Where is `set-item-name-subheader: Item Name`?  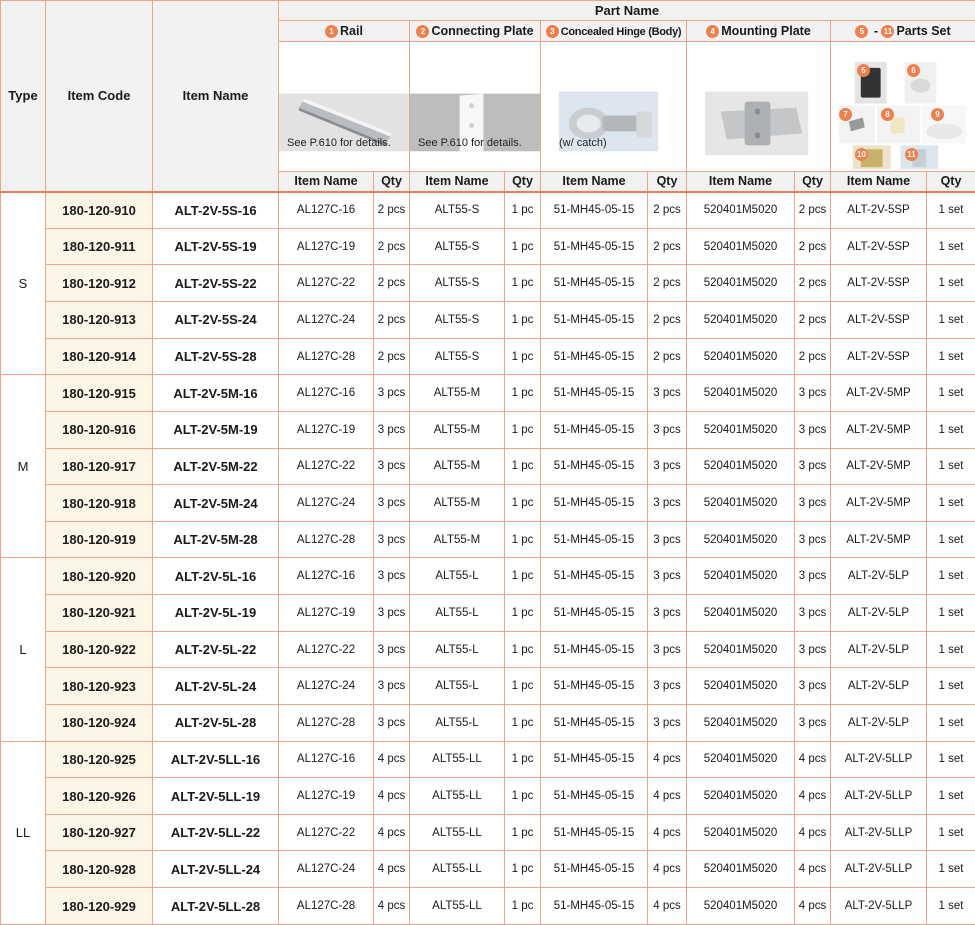
set-item-name-subheader: Item Name is located at coordinates (878, 182).